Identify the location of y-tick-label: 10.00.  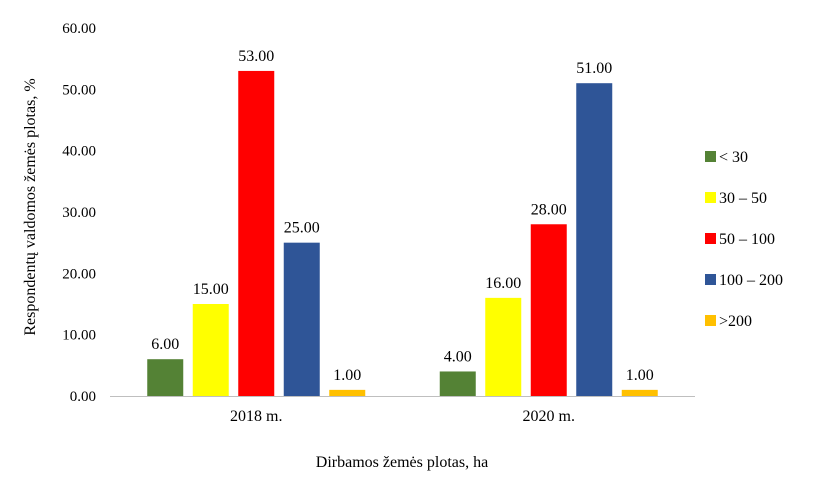
(79, 336).